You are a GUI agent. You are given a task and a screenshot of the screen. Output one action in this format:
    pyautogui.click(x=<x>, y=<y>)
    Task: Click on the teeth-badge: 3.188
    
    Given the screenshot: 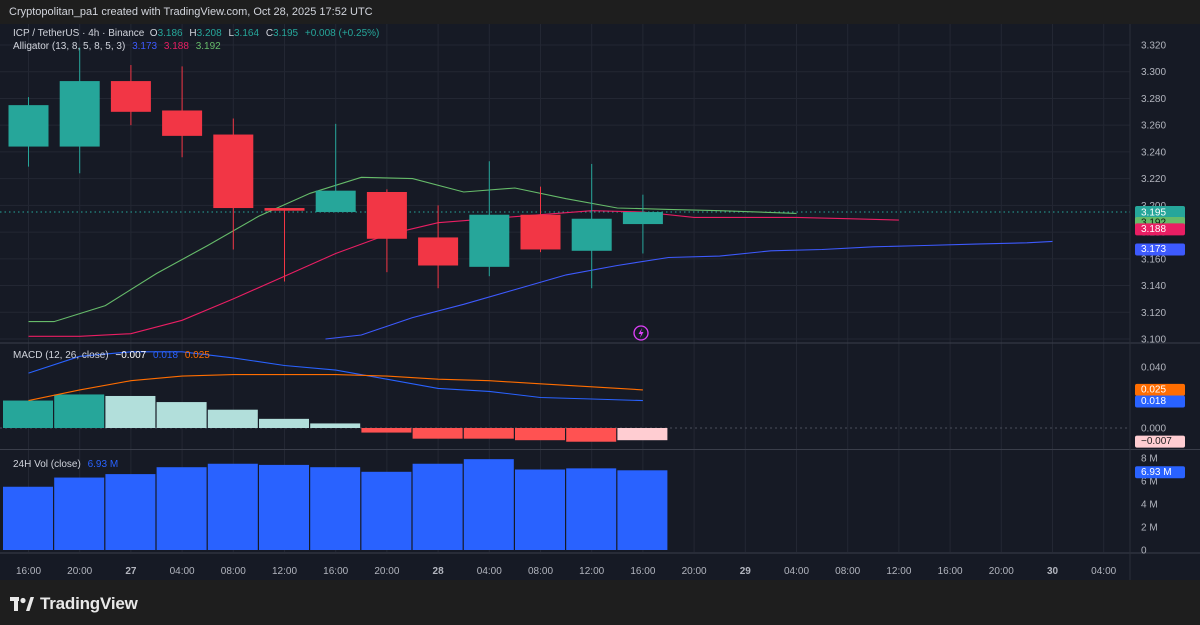 What is the action you would take?
    pyautogui.click(x=1160, y=229)
    